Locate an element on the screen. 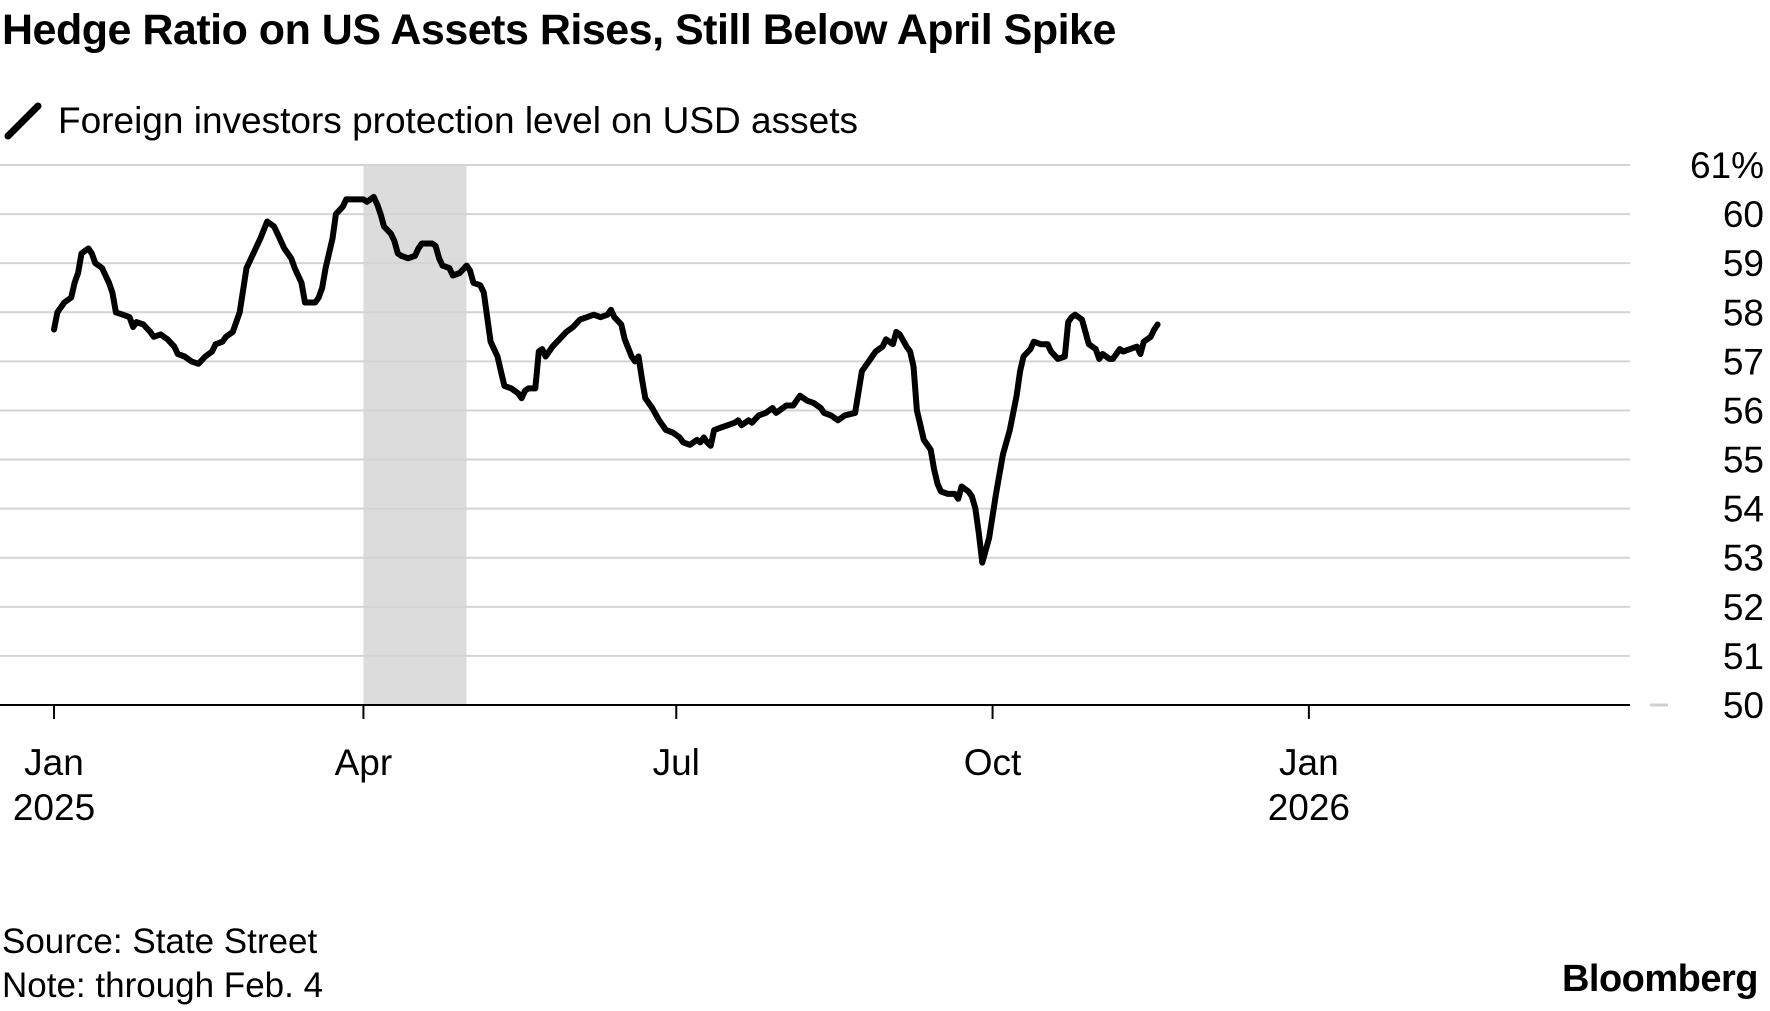  y-tick-label: 58 is located at coordinates (1743, 312).